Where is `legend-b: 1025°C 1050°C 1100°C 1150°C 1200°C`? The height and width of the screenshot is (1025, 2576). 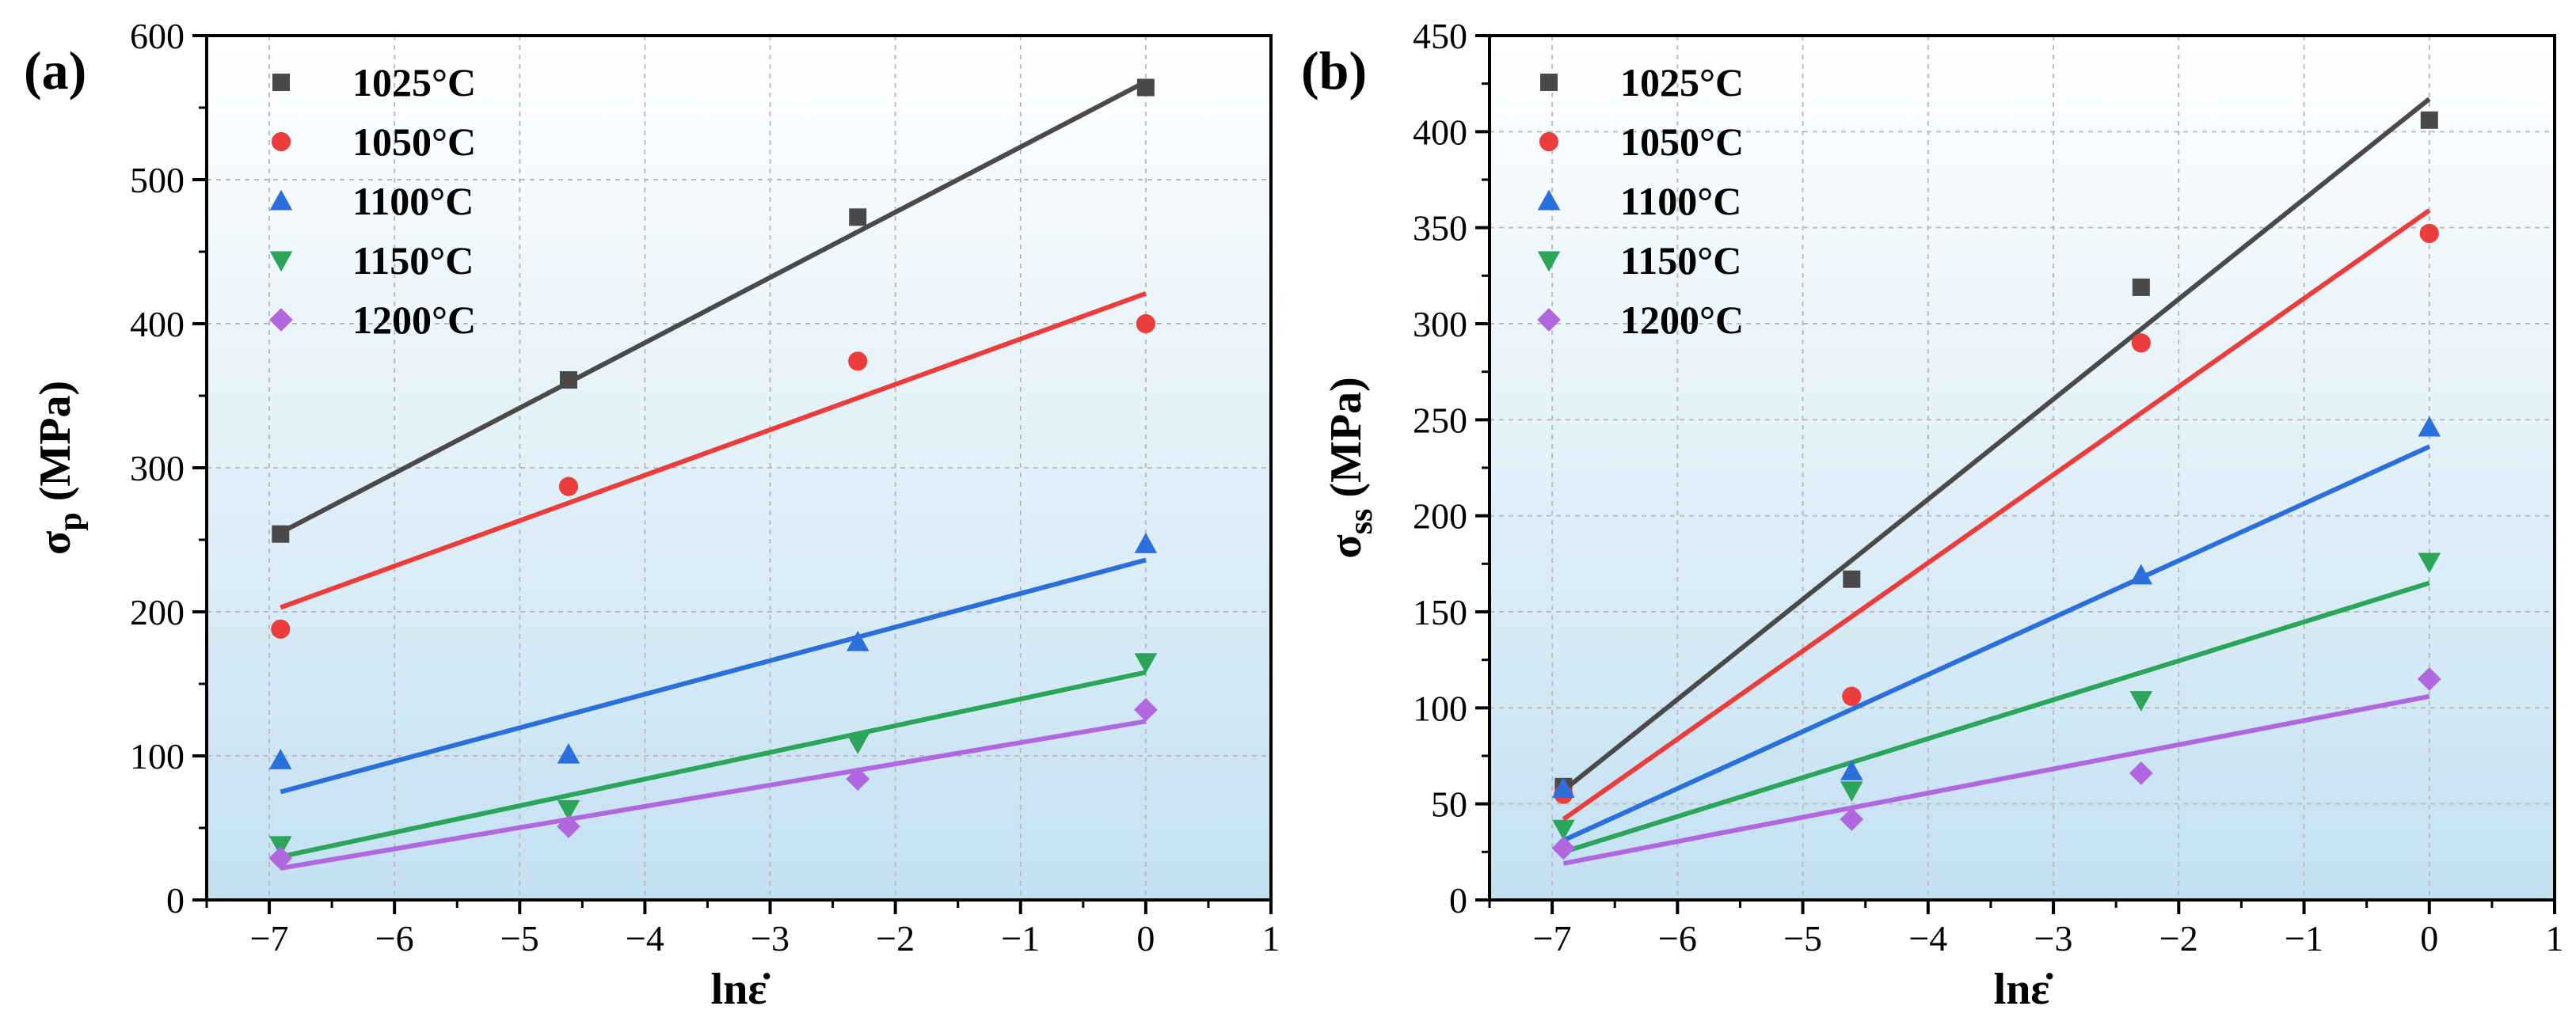
legend-b: 1025°C 1050°C 1100°C 1150°C 1200°C is located at coordinates (1640, 201).